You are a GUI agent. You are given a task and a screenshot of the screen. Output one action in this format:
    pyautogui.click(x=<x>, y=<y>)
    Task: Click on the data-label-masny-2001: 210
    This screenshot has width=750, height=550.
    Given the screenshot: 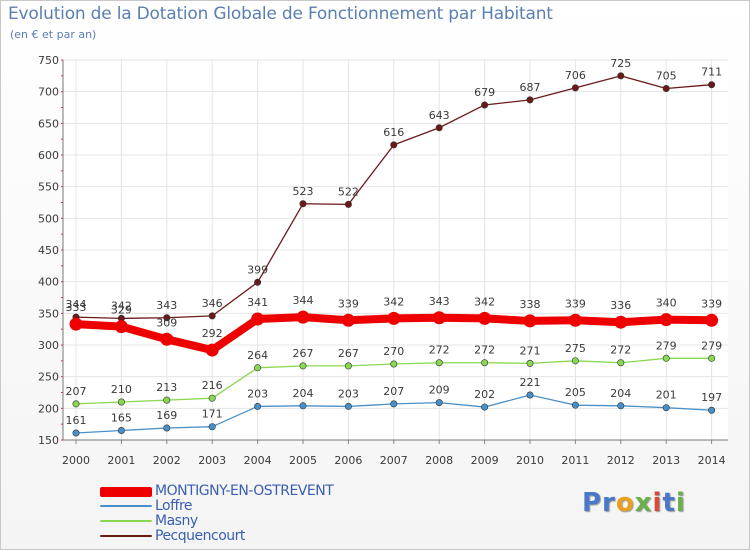 What is the action you would take?
    pyautogui.click(x=121, y=389)
    